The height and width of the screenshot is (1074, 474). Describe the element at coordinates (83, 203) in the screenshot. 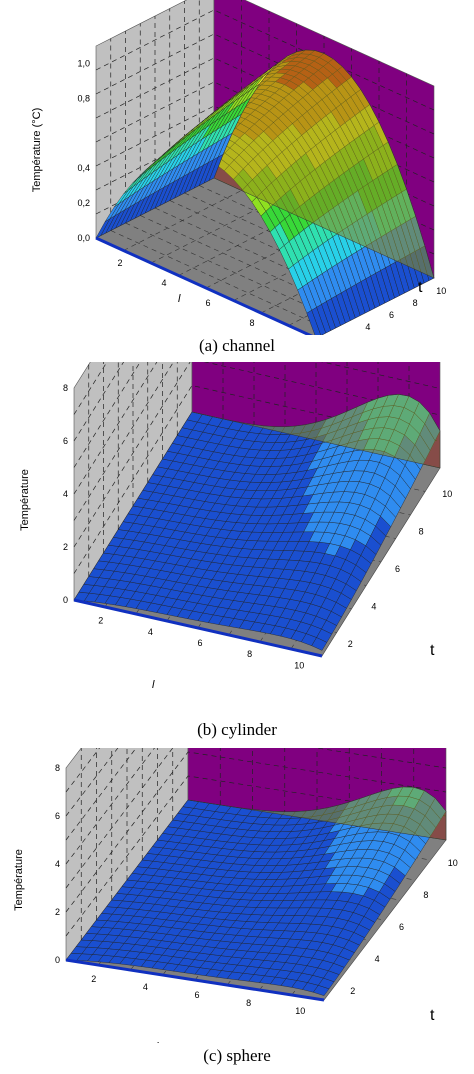

I see `z-tick-label: 0,2` at that location.